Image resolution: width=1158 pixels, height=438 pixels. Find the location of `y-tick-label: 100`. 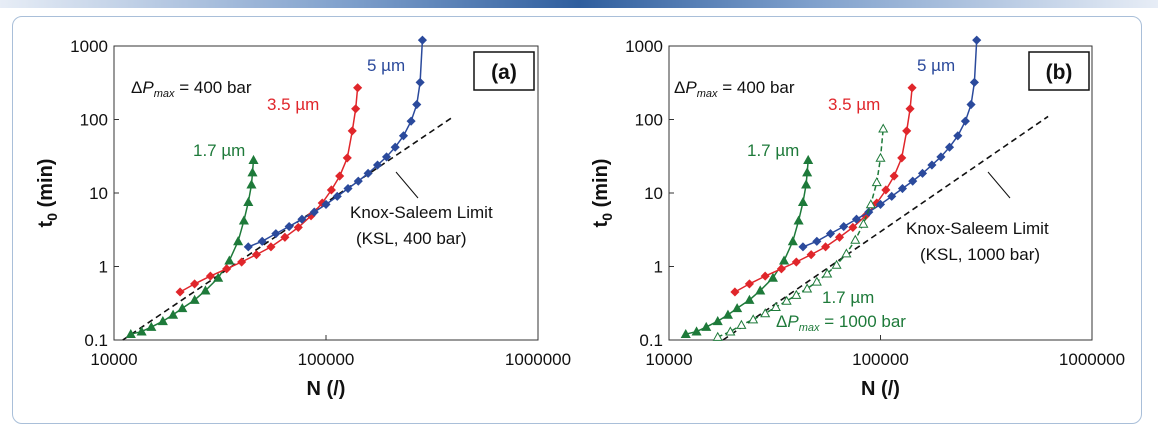

y-tick-label: 100 is located at coordinates (94, 120).